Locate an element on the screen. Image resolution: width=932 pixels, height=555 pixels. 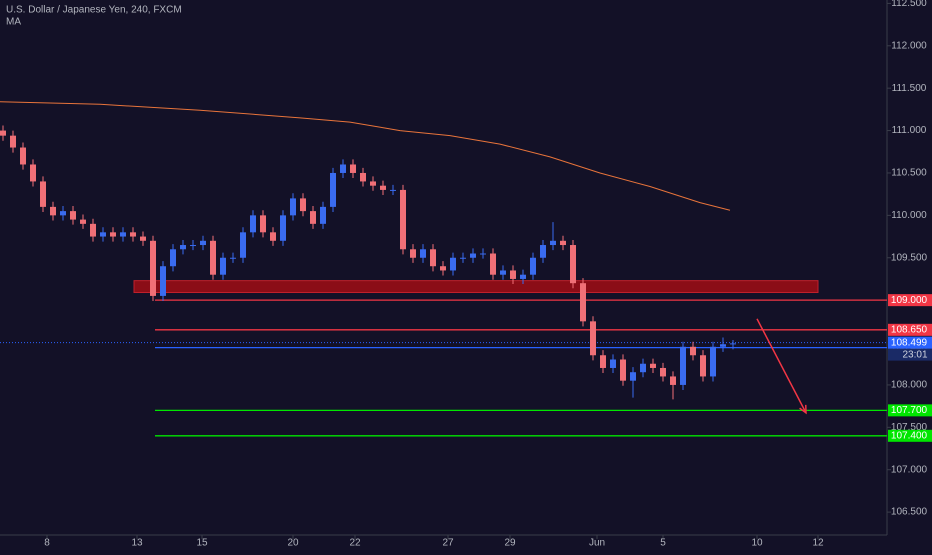
countdown-box is located at coordinates (910, 354).